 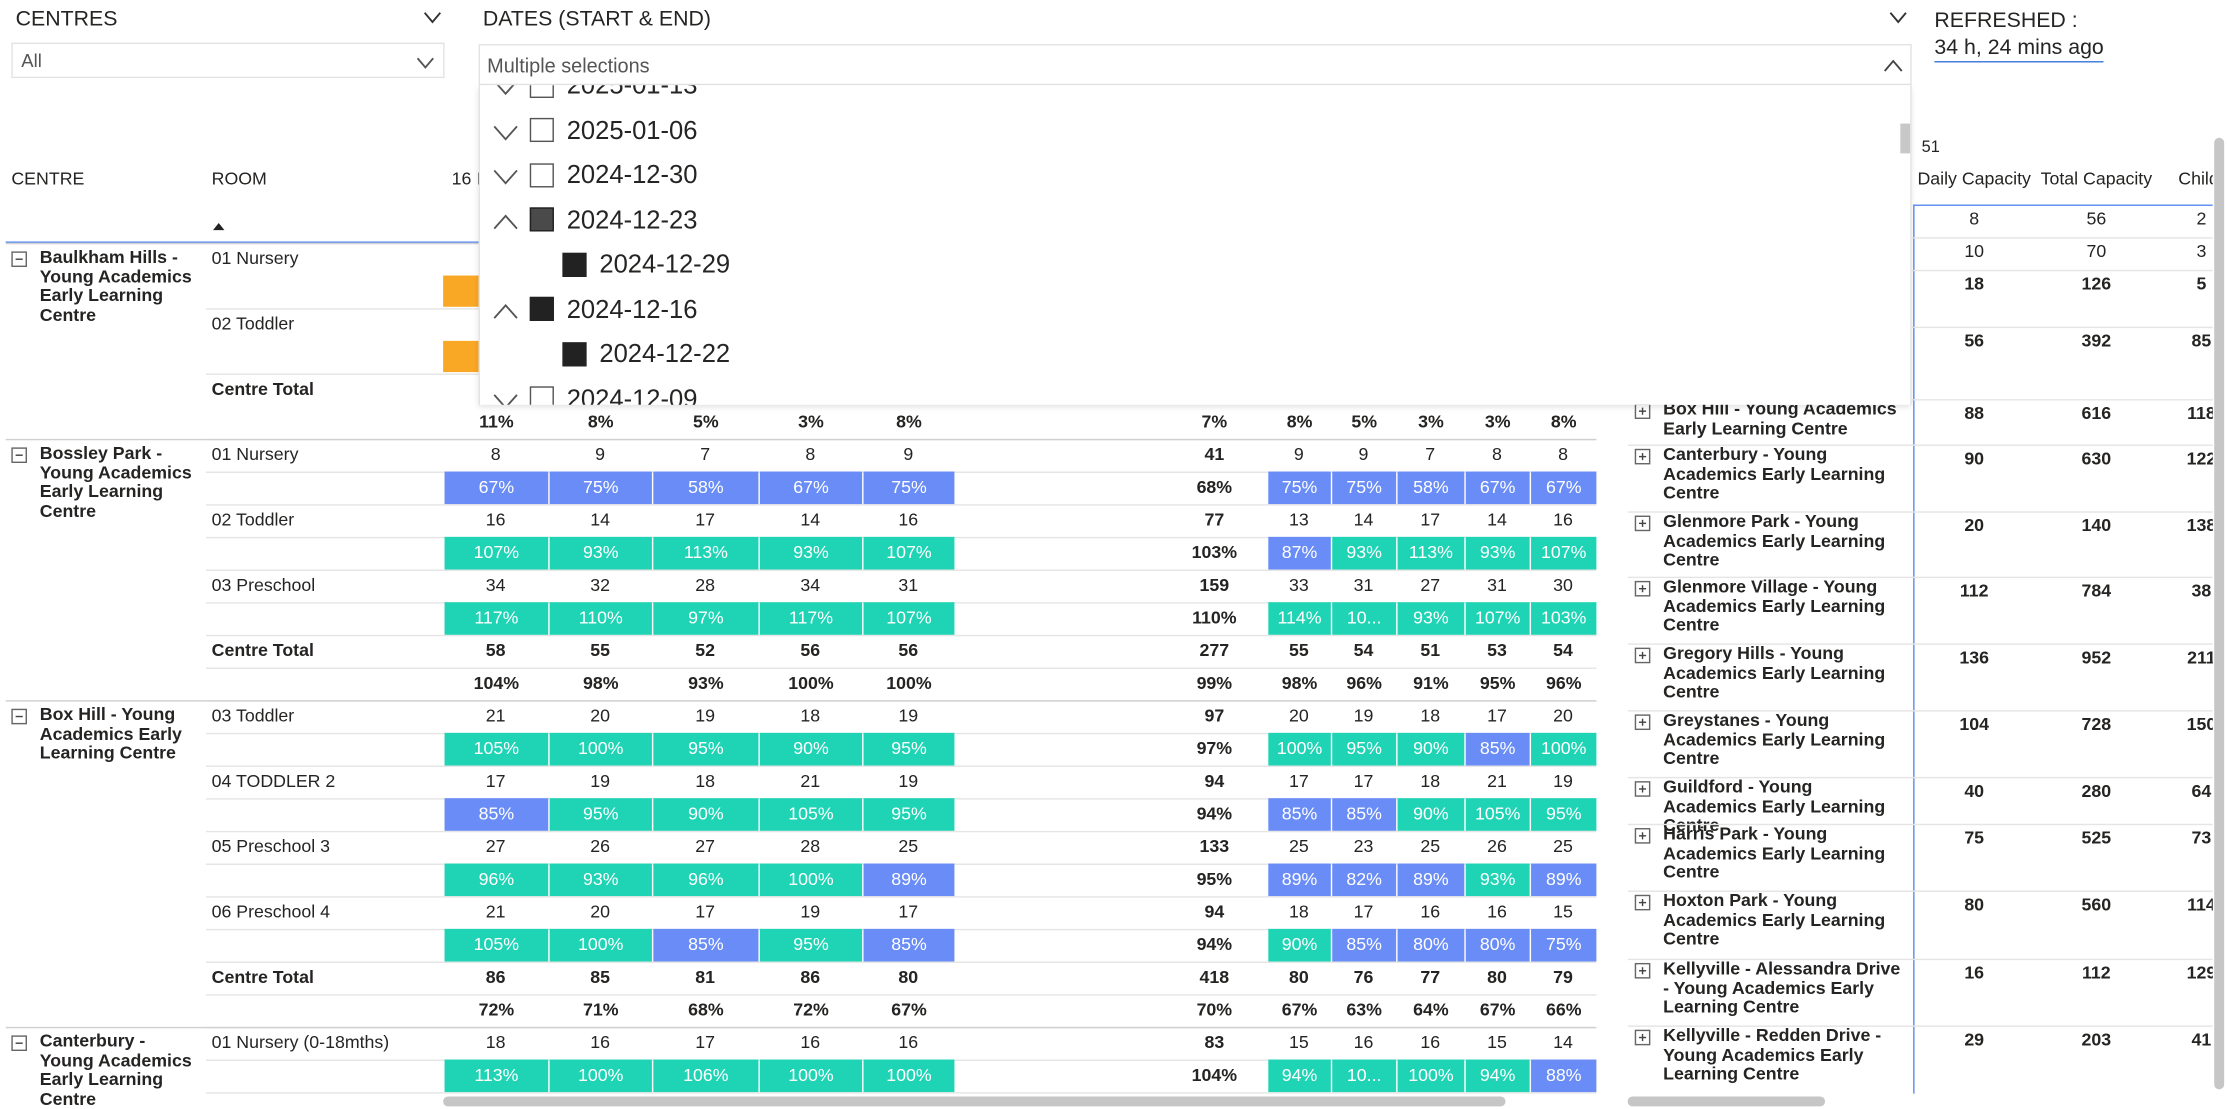 I want to click on count-total: 418, so click(x=1214, y=977).